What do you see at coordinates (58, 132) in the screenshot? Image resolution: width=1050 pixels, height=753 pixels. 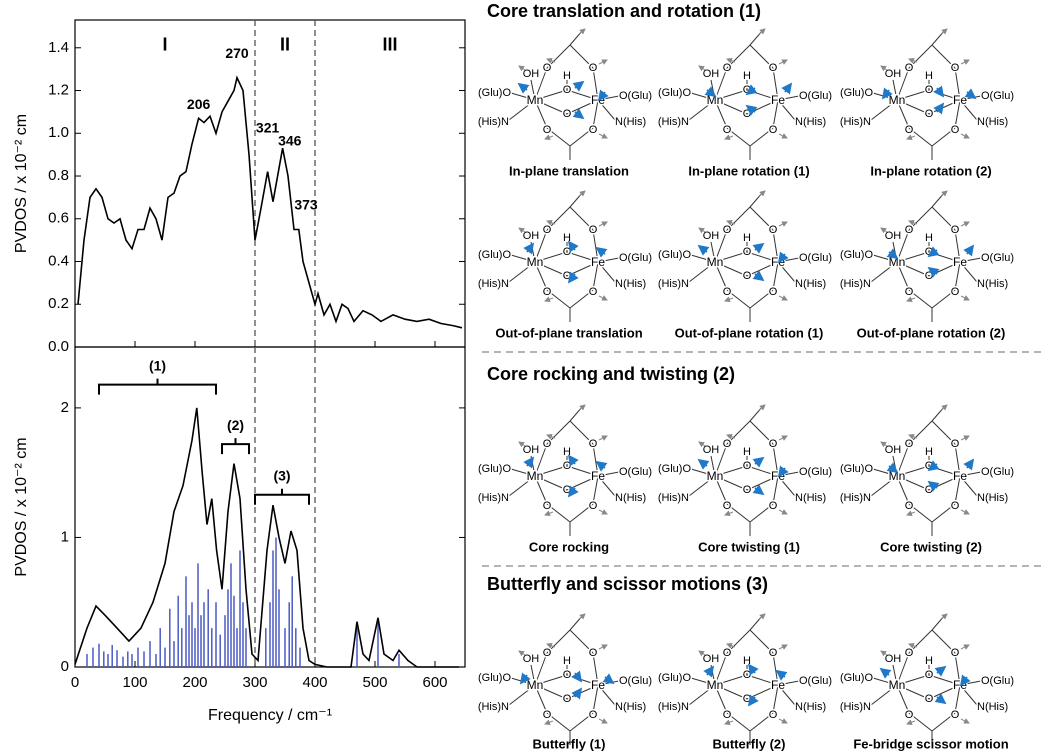 I see `y-tick-label: 1.0` at bounding box center [58, 132].